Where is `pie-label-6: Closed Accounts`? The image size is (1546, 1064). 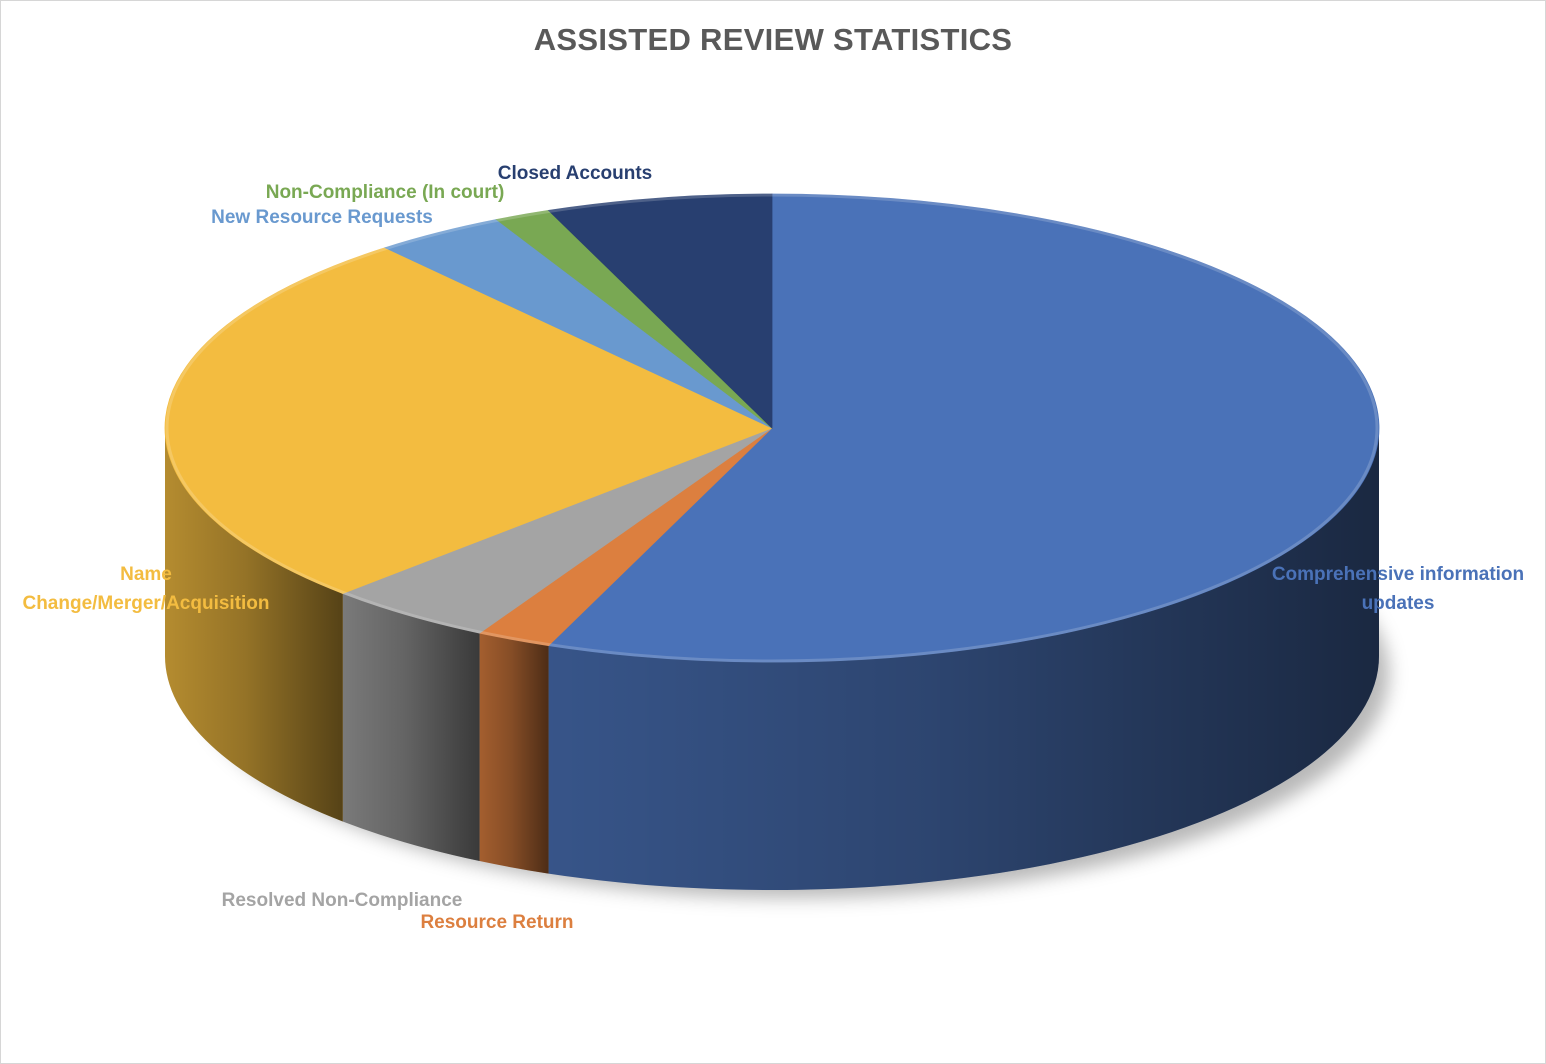 pie-label-6: Closed Accounts is located at coordinates (575, 173).